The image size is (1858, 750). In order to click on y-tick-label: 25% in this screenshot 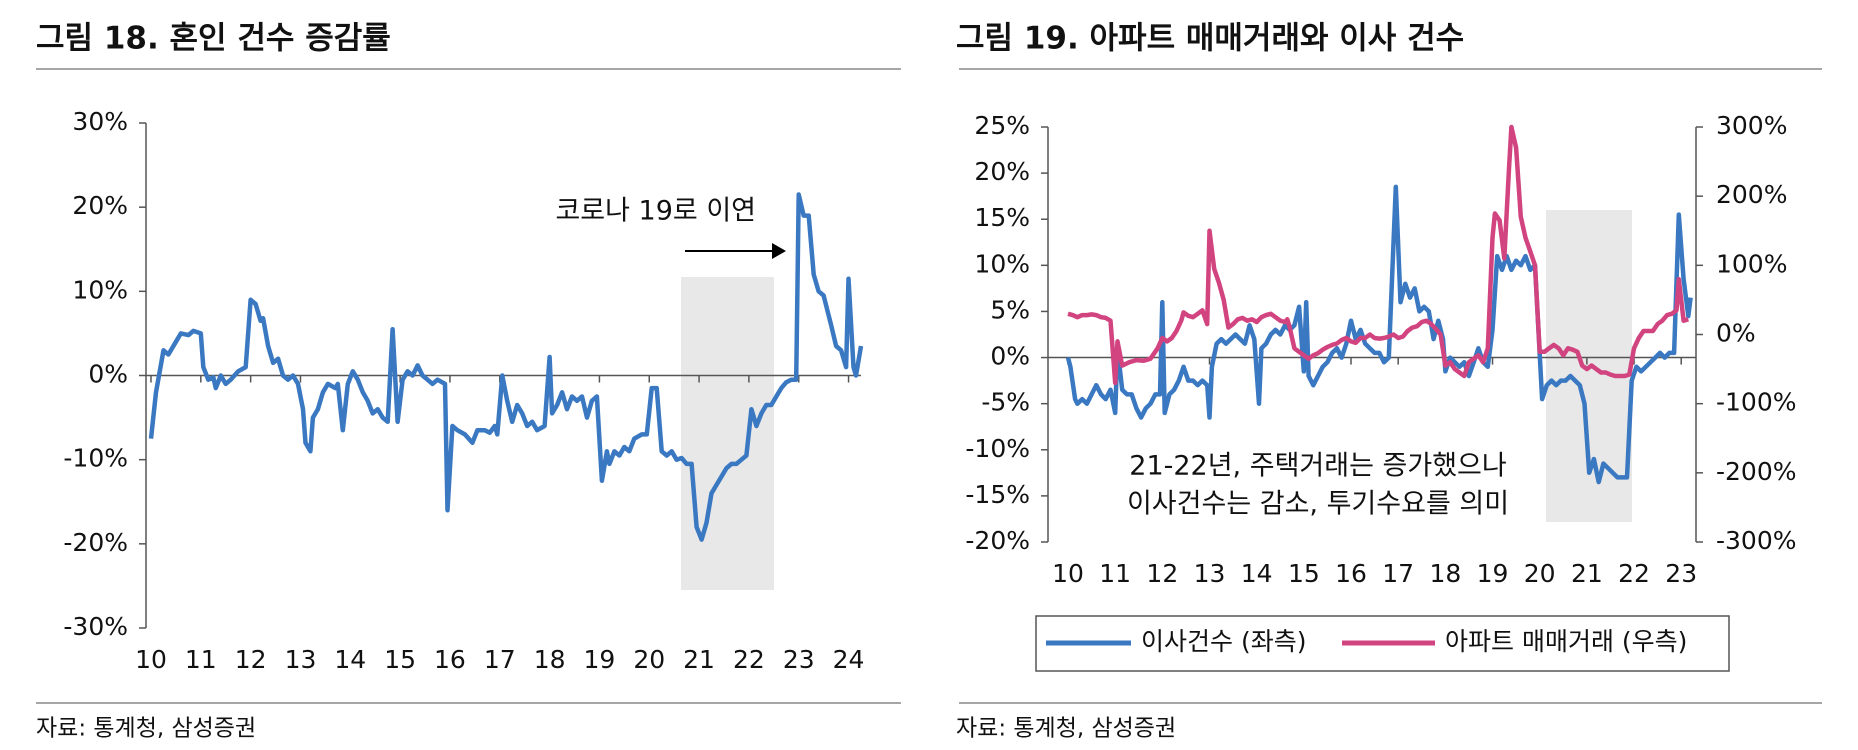, I will do `click(1002, 125)`.